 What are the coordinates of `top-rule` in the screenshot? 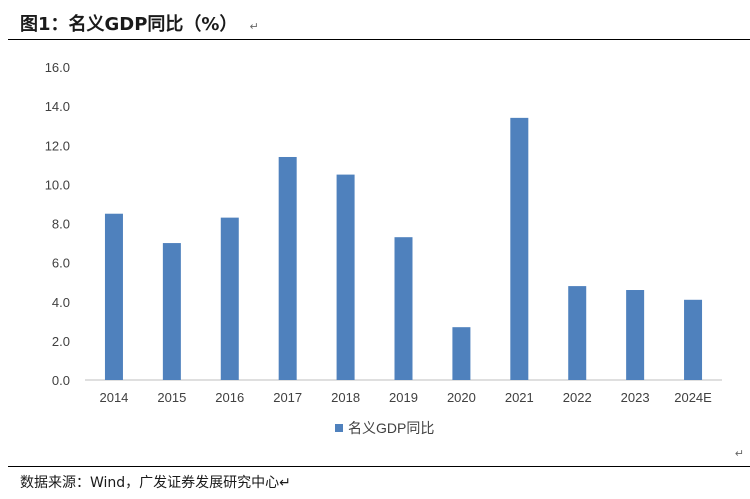 It's located at (379, 39).